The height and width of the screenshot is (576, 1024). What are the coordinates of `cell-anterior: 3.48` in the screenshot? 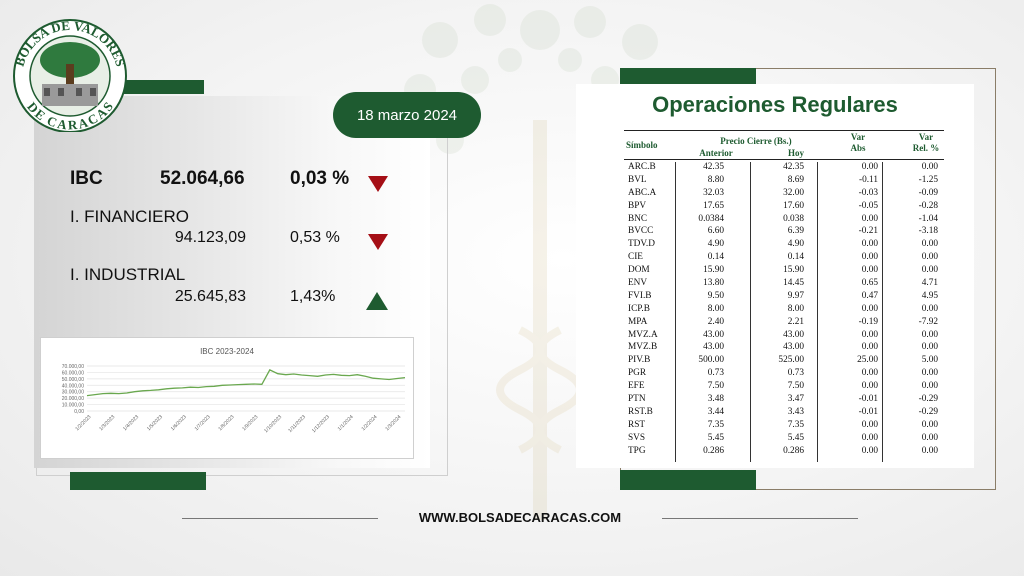 It's located at (715, 399).